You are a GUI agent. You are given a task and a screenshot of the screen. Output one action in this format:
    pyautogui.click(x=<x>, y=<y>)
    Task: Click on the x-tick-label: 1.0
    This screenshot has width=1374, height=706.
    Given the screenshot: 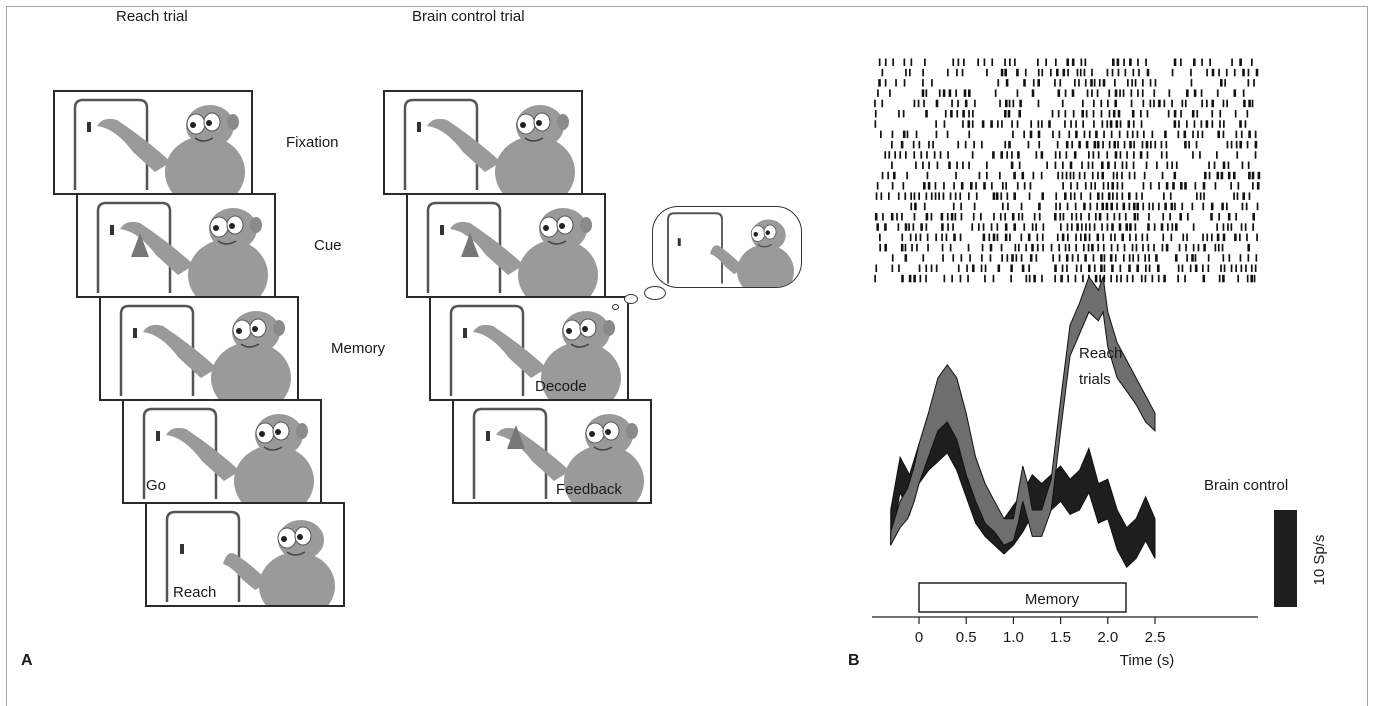 What is the action you would take?
    pyautogui.click(x=1013, y=637)
    